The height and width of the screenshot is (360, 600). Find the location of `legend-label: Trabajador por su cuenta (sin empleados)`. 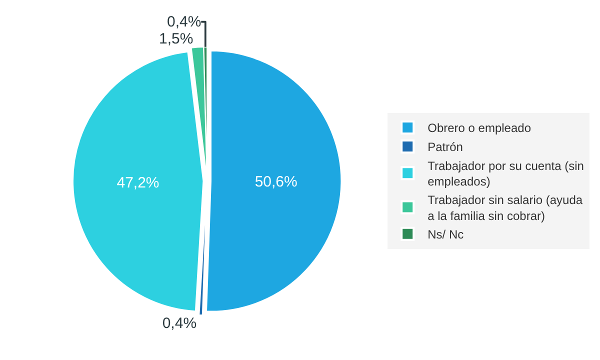

legend-label: Trabajador por su cuenta (sin empleados) is located at coordinates (506, 173).